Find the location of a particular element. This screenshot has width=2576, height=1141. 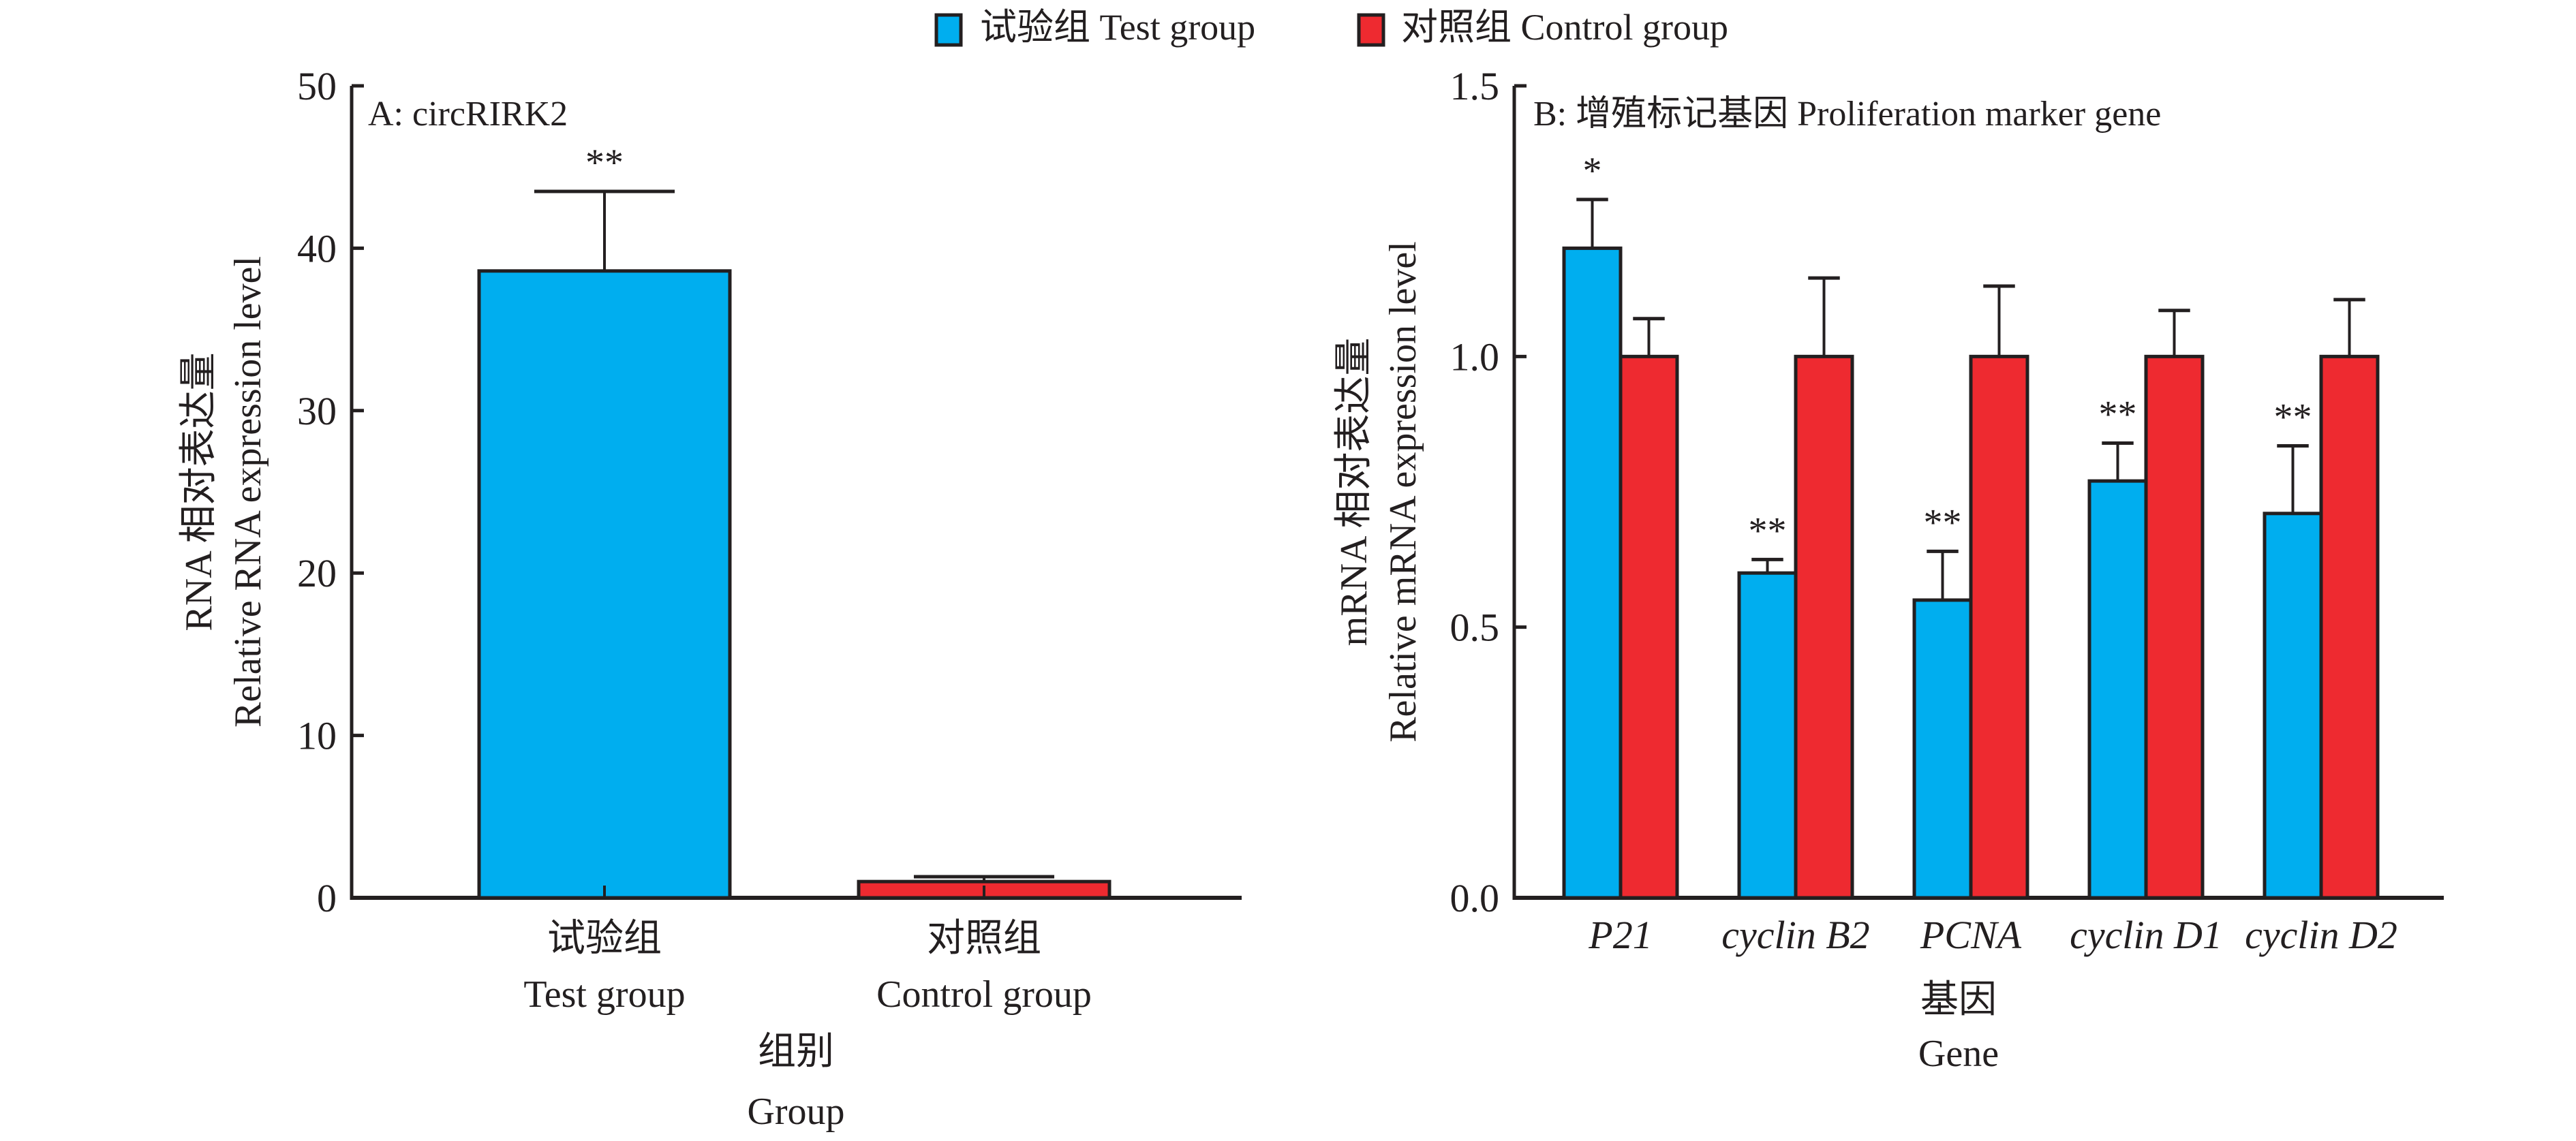

panel-b-series-1-cat-4-bar is located at coordinates (2349, 627).